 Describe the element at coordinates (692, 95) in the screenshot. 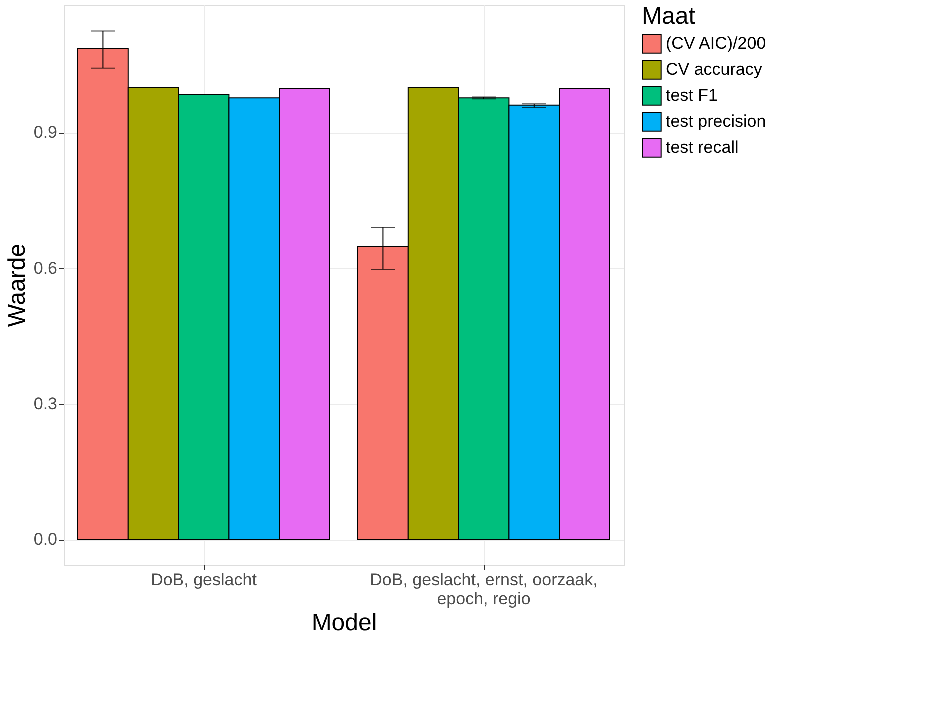

I see `legend-label: test F1` at that location.